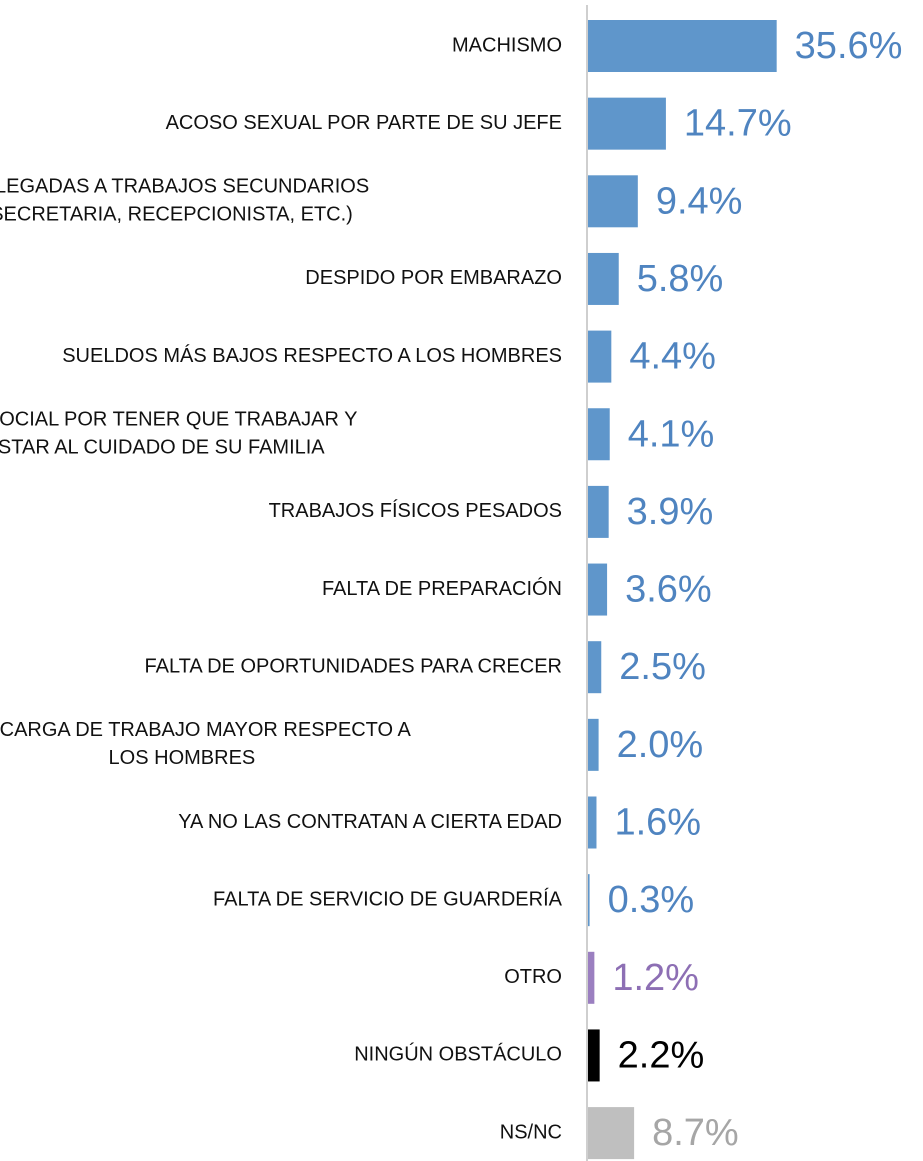 The image size is (923, 1161). What do you see at coordinates (668, 590) in the screenshot?
I see `value-label: 3.6%` at bounding box center [668, 590].